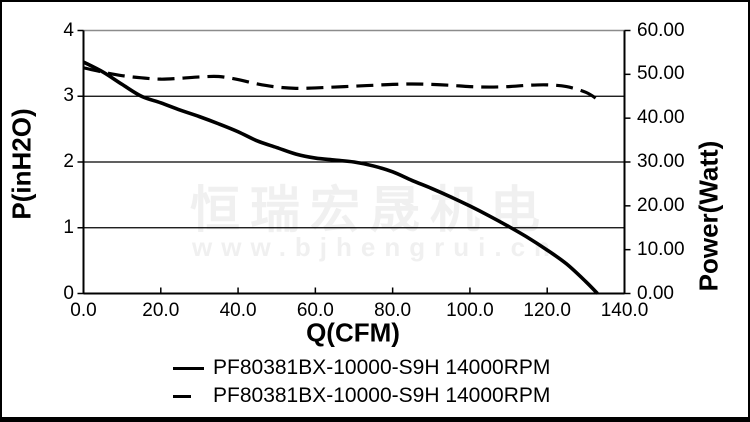 The height and width of the screenshot is (422, 750). I want to click on watermark-url-text: www.bjhengrui.cn, so click(375, 247).